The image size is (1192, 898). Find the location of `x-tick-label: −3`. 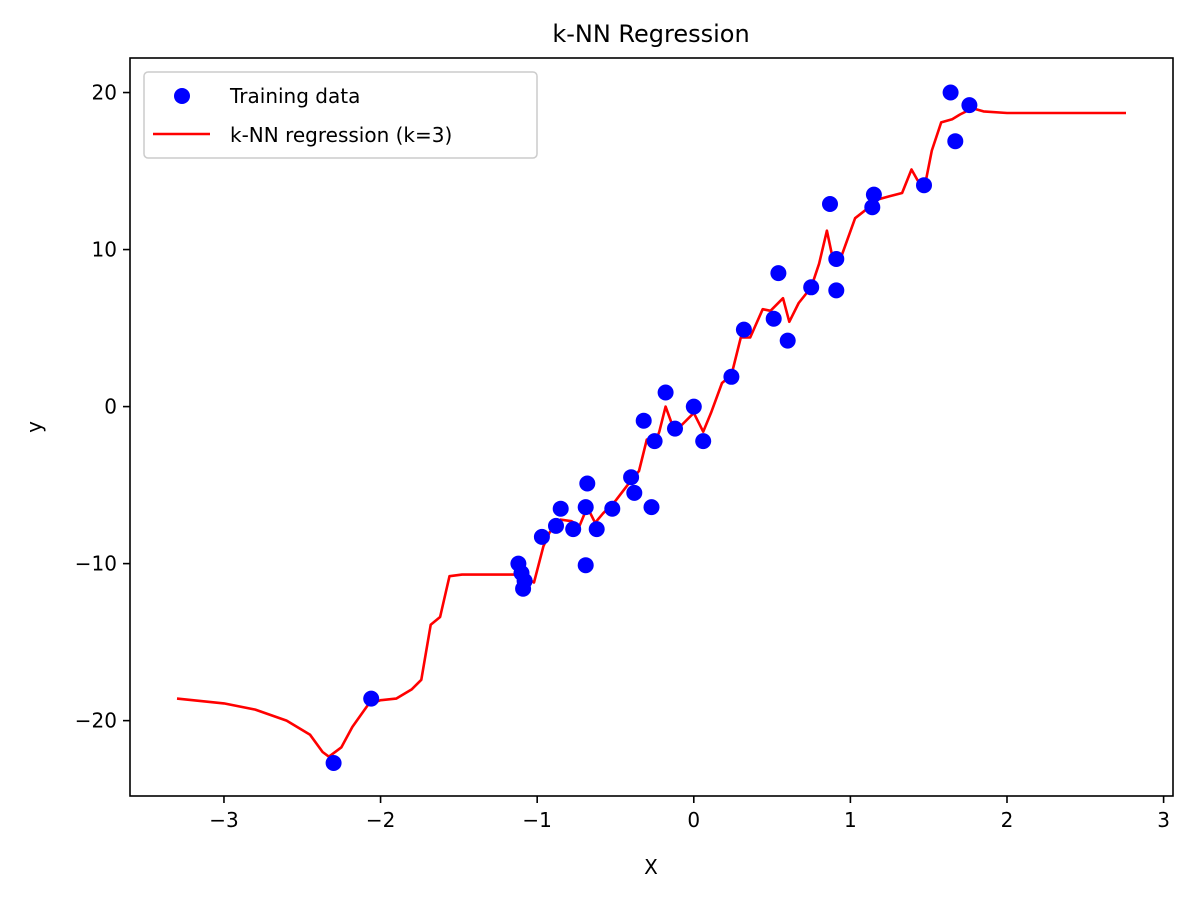

x-tick-label: −3 is located at coordinates (223, 820).